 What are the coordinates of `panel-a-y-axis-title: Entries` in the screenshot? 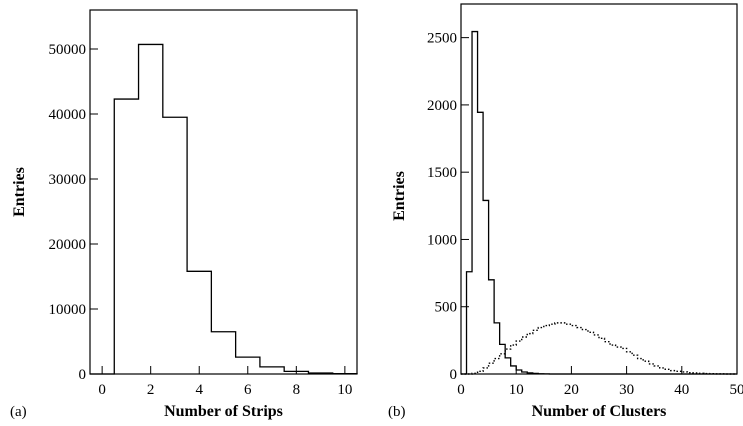 It's located at (19, 192).